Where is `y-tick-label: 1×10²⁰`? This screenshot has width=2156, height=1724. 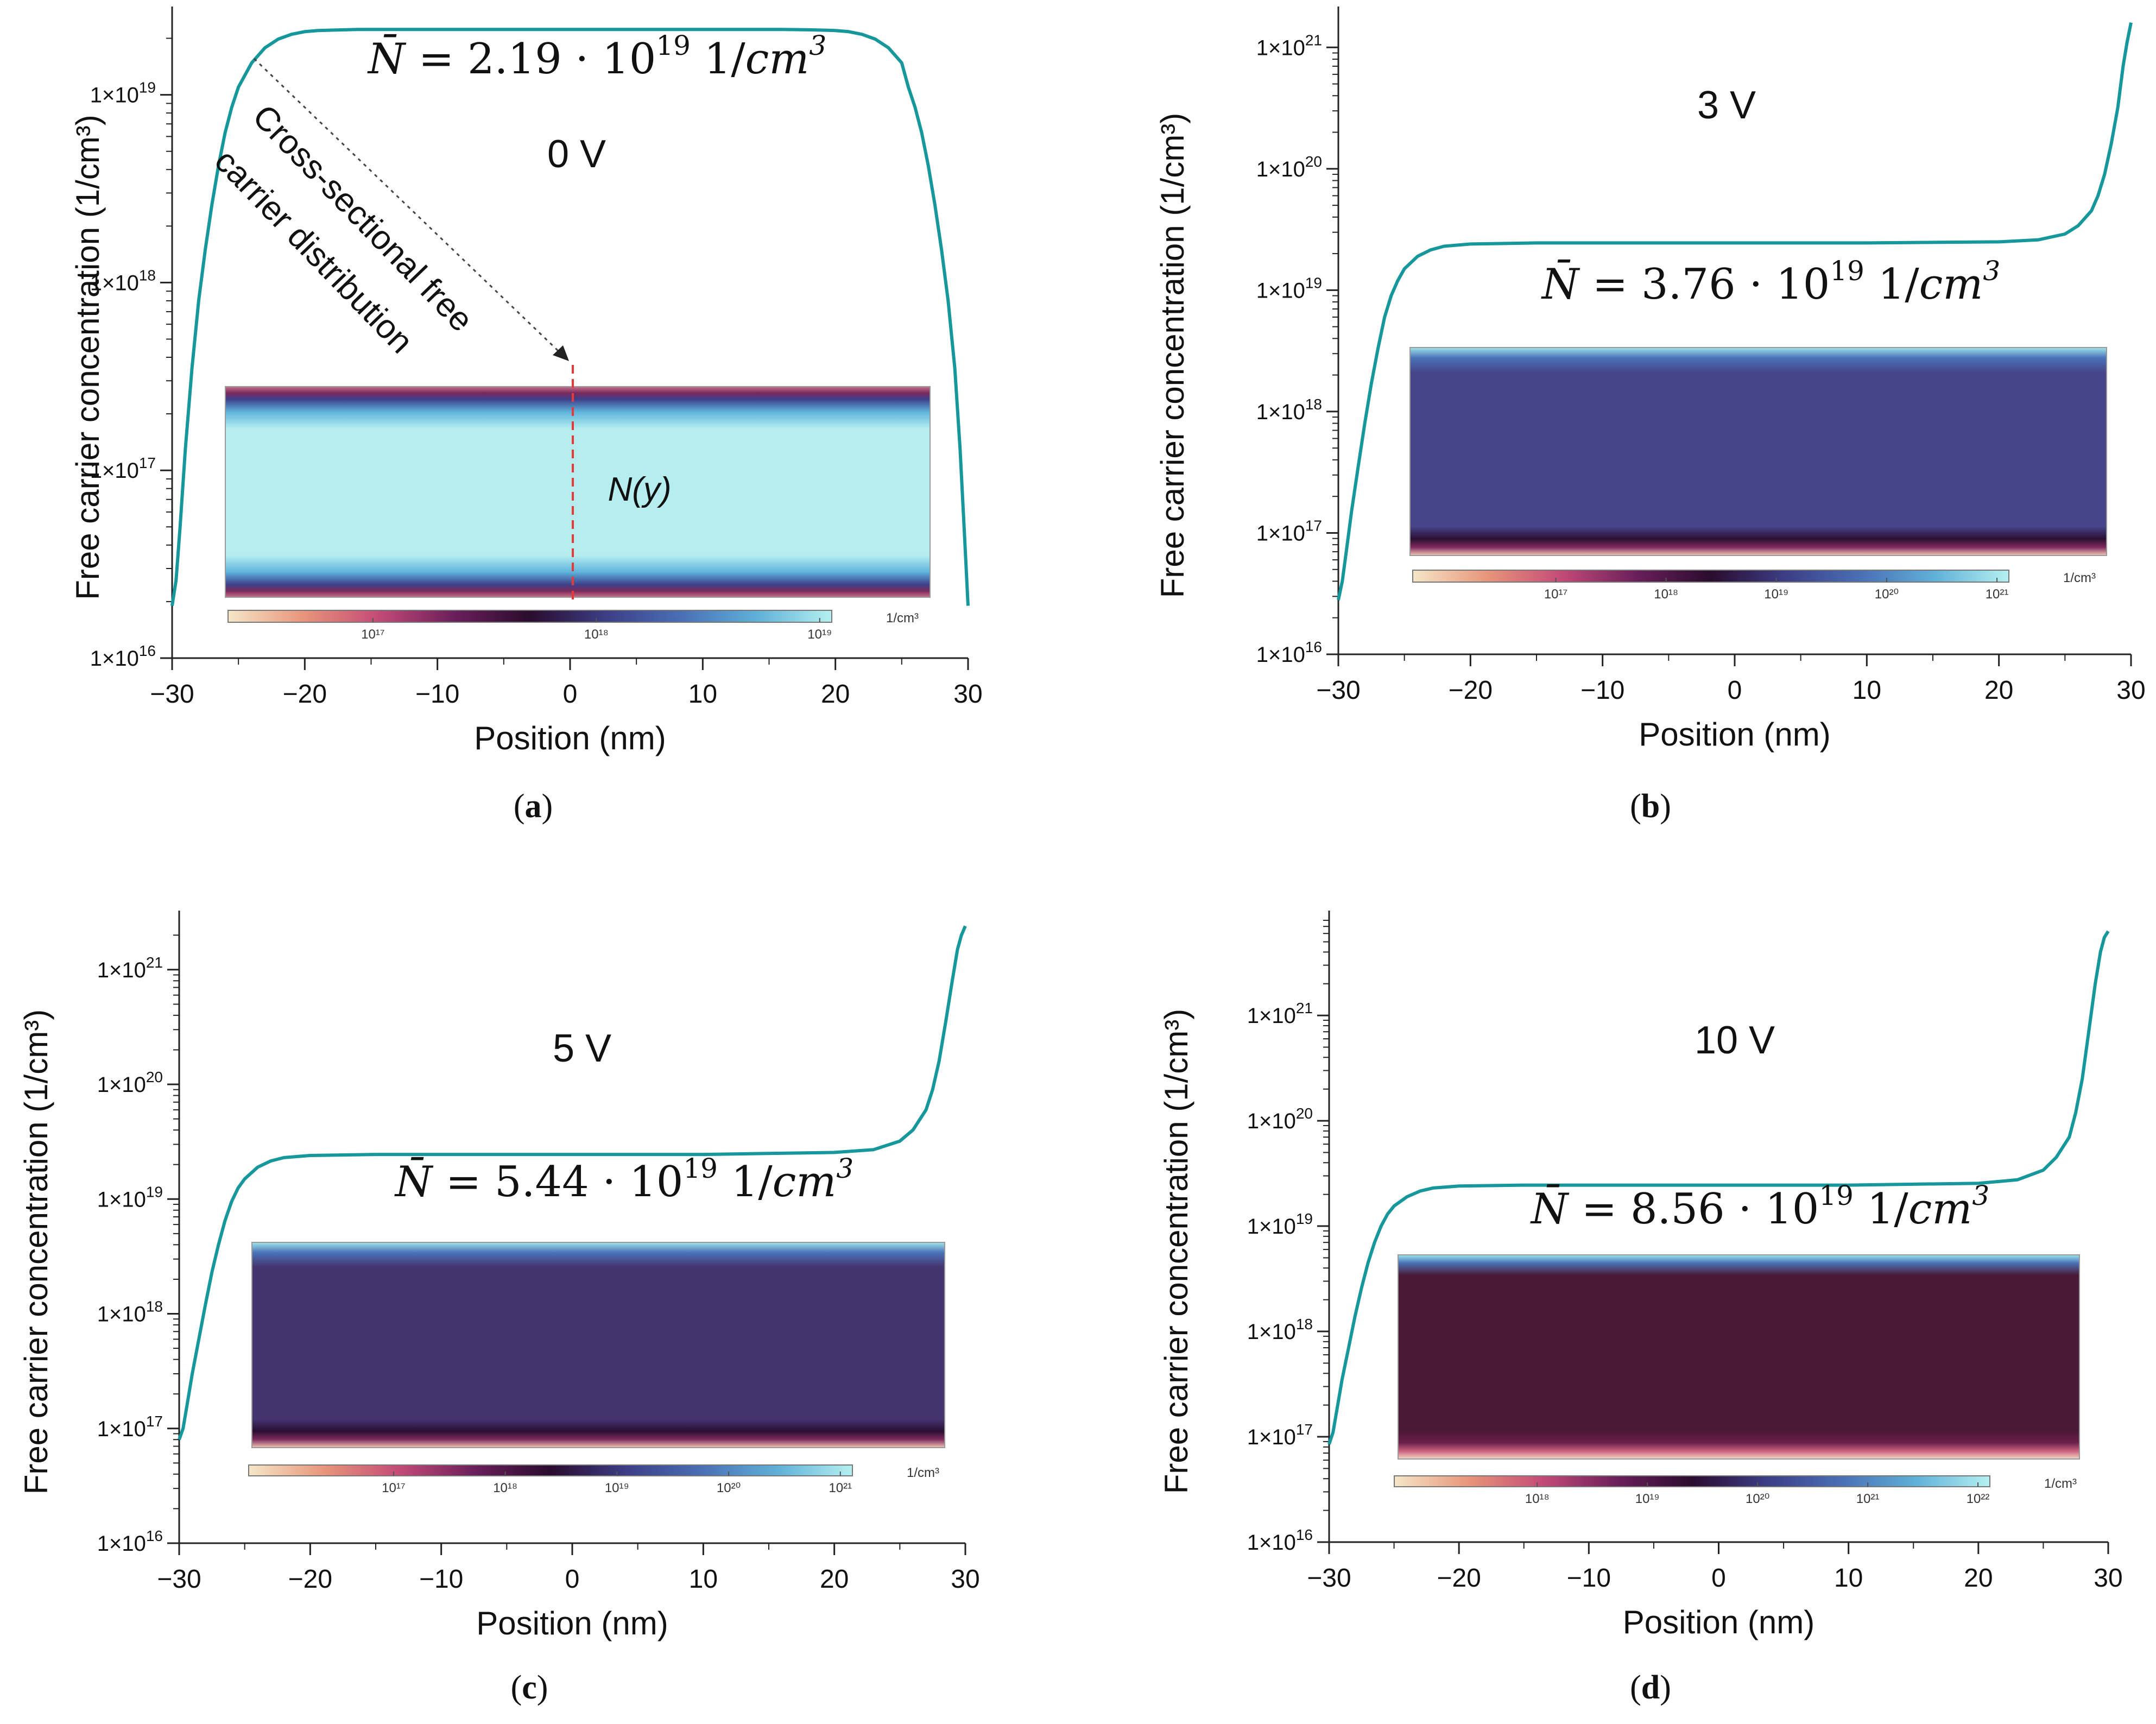 y-tick-label: 1×10²⁰ is located at coordinates (1280, 1119).